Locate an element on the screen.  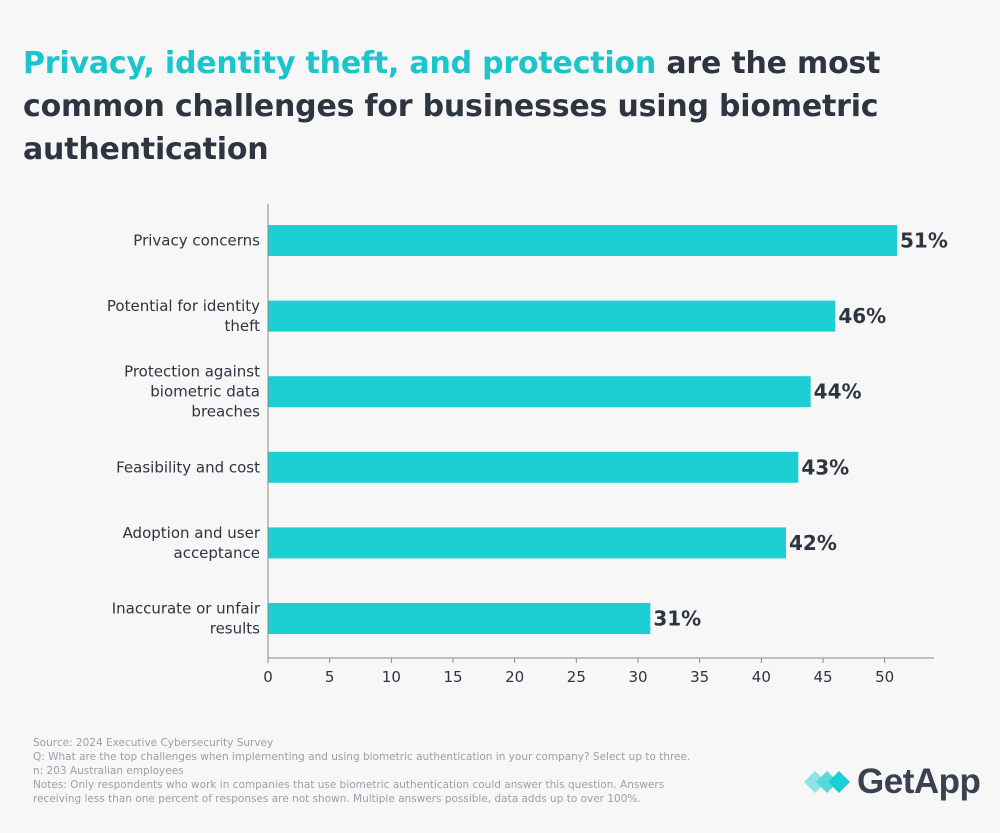
category-label-0-line-0: Privacy concerns is located at coordinates (196, 241).